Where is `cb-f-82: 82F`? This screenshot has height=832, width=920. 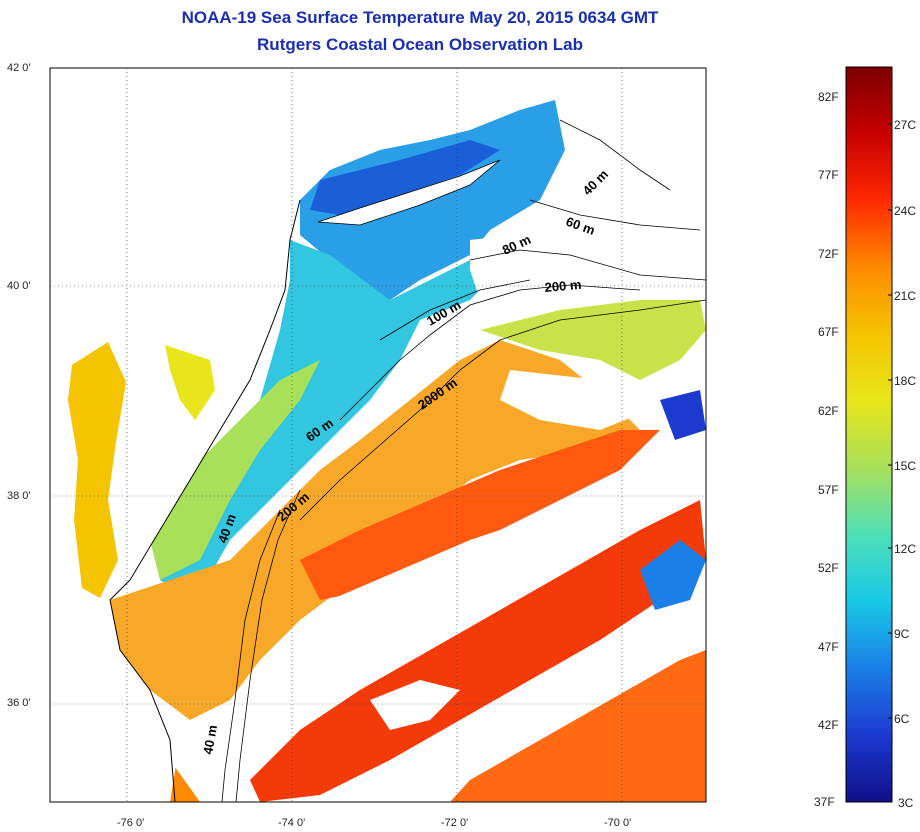
cb-f-82: 82F is located at coordinates (828, 97).